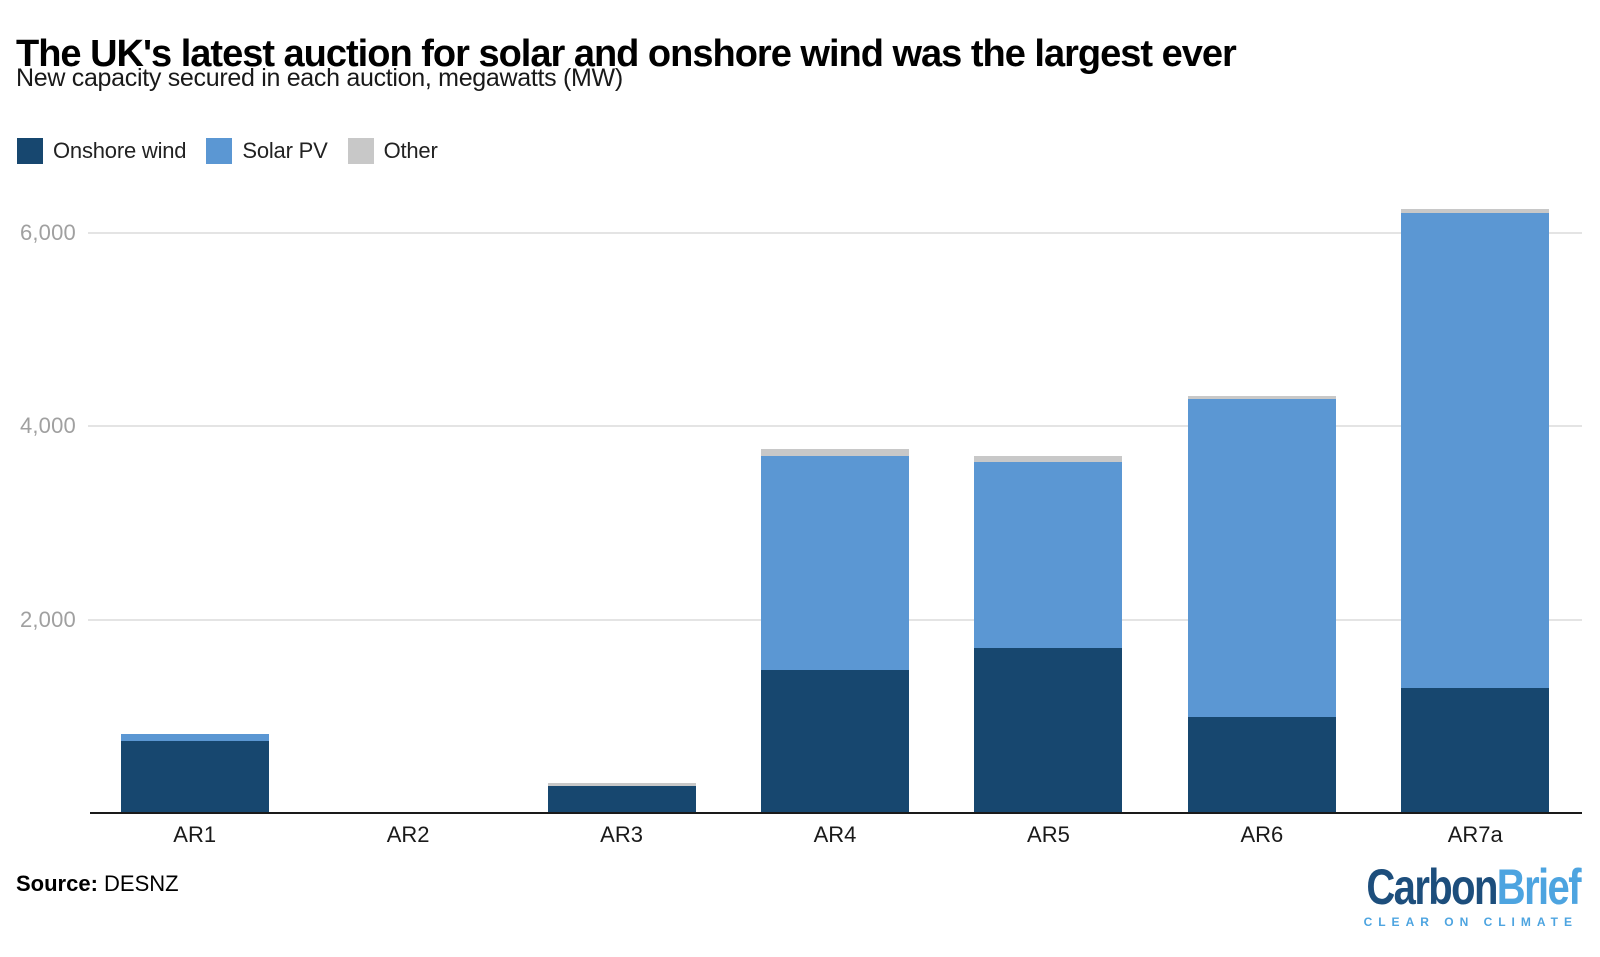 This screenshot has width=1600, height=957. I want to click on x-axis-tick-label-ar3: AR3, so click(621, 834).